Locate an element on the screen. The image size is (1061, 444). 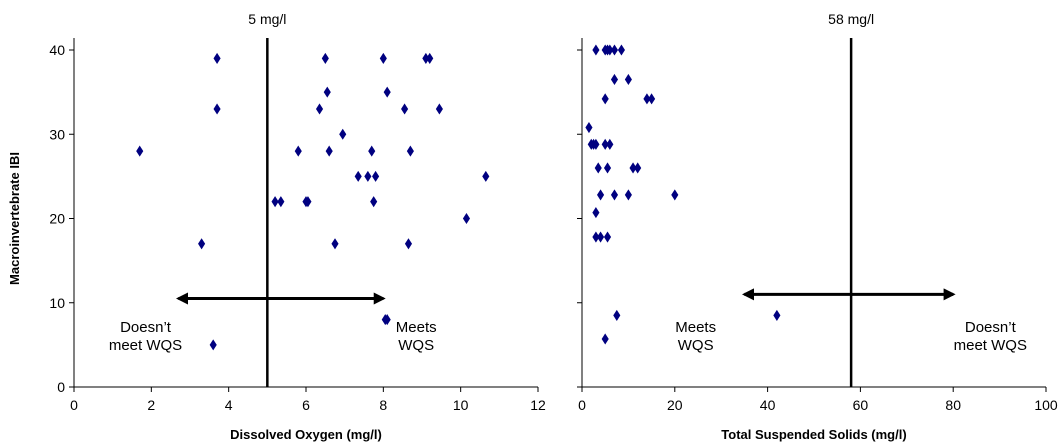
x-tick-label: 4 is located at coordinates (229, 405).